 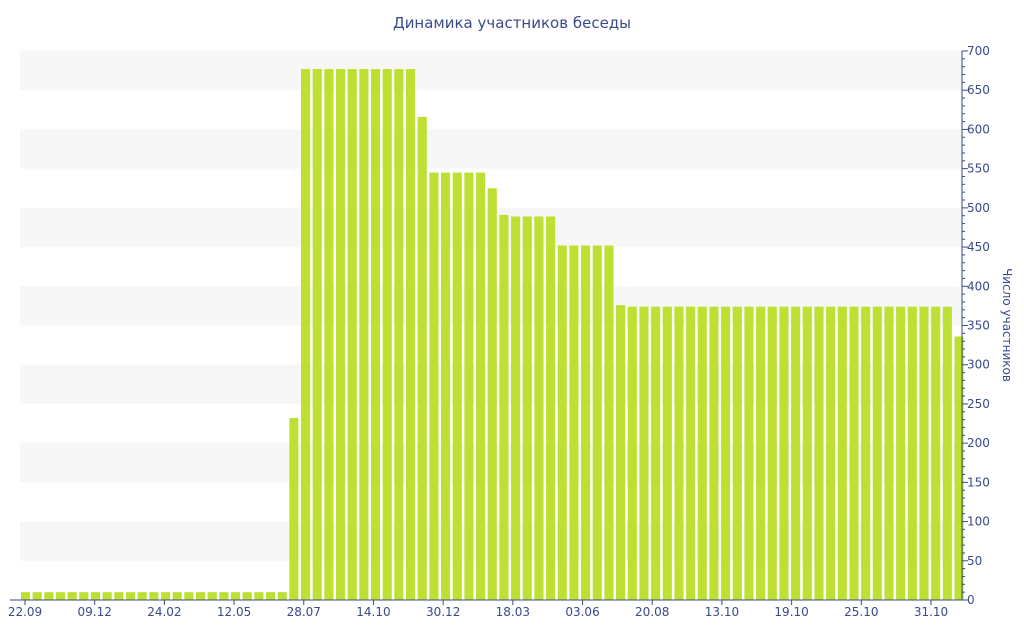 I want to click on x-tick-label: 31.10, so click(x=931, y=612).